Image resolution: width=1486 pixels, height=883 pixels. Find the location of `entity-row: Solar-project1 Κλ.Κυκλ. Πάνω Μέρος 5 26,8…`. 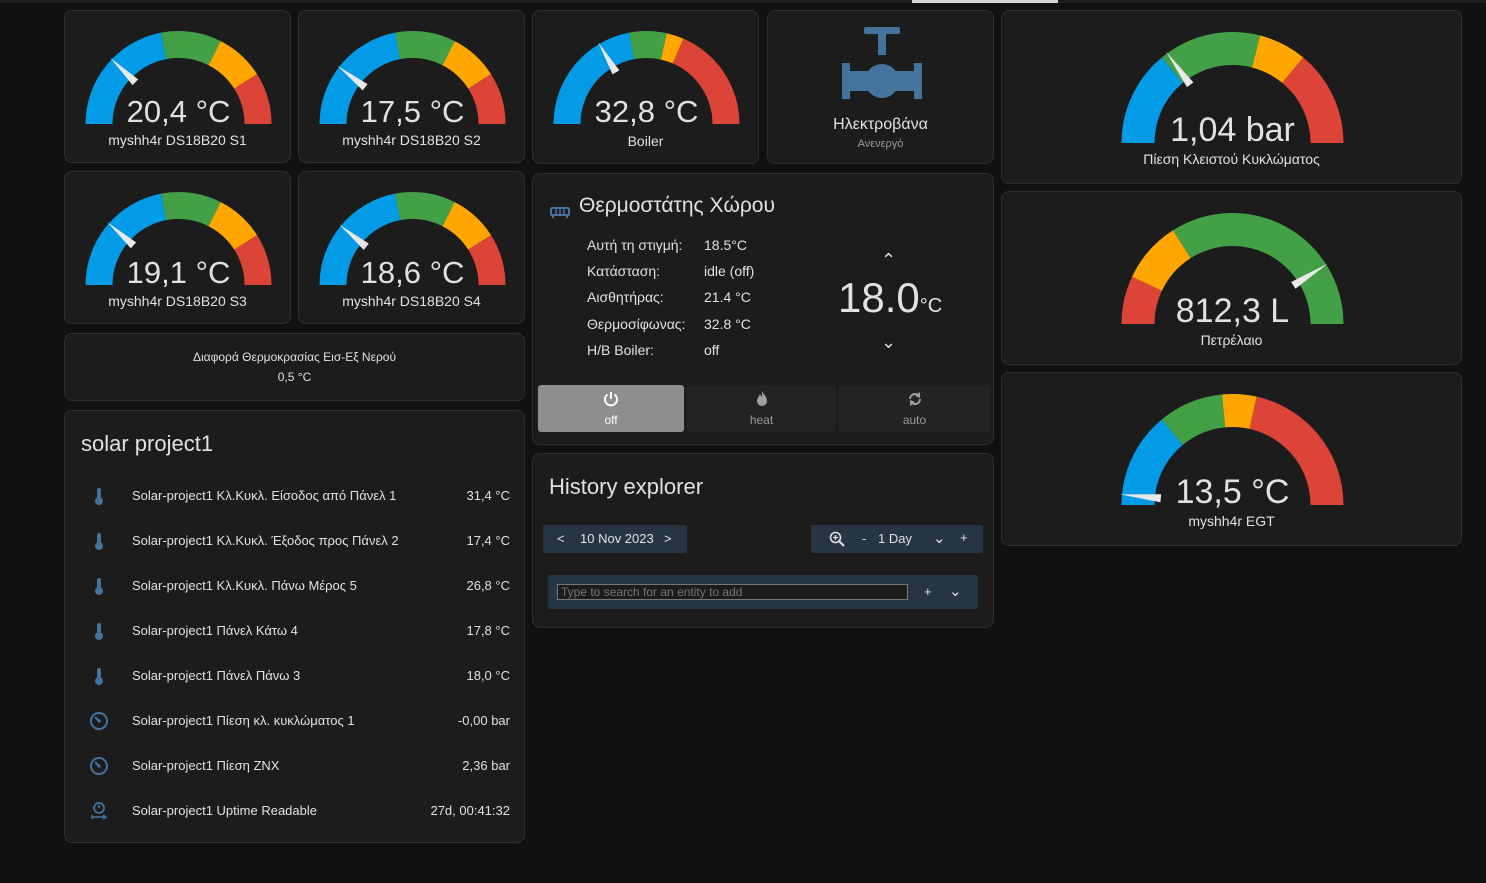

entity-row: Solar-project1 Κλ.Κυκλ. Πάνω Μέρος 5 26,8… is located at coordinates (294, 596).